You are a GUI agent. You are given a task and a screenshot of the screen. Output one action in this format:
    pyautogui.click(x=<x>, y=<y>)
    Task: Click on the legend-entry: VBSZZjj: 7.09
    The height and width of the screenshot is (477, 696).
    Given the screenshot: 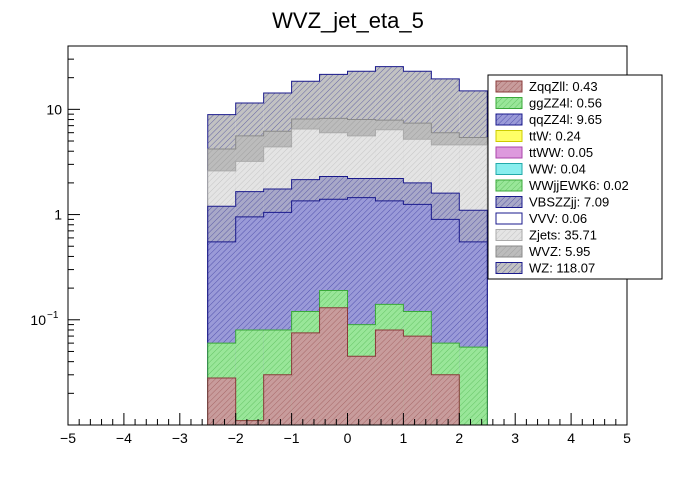 What is the action you would take?
    pyautogui.click(x=552, y=202)
    